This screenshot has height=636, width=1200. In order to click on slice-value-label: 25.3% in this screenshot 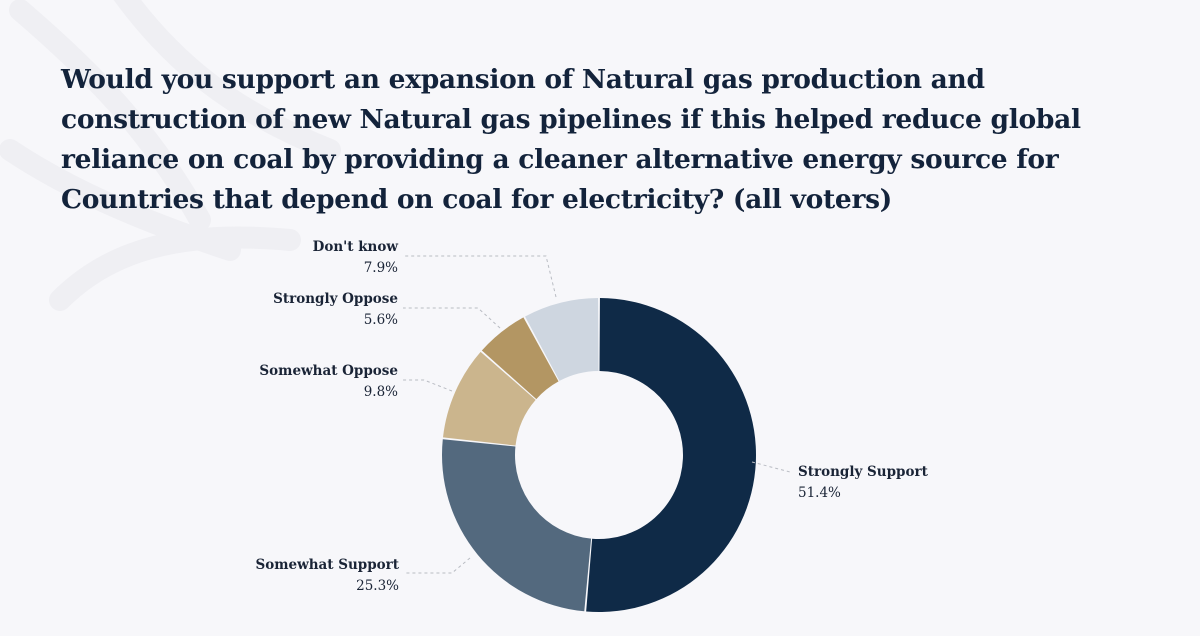, I will do `click(377, 586)`.